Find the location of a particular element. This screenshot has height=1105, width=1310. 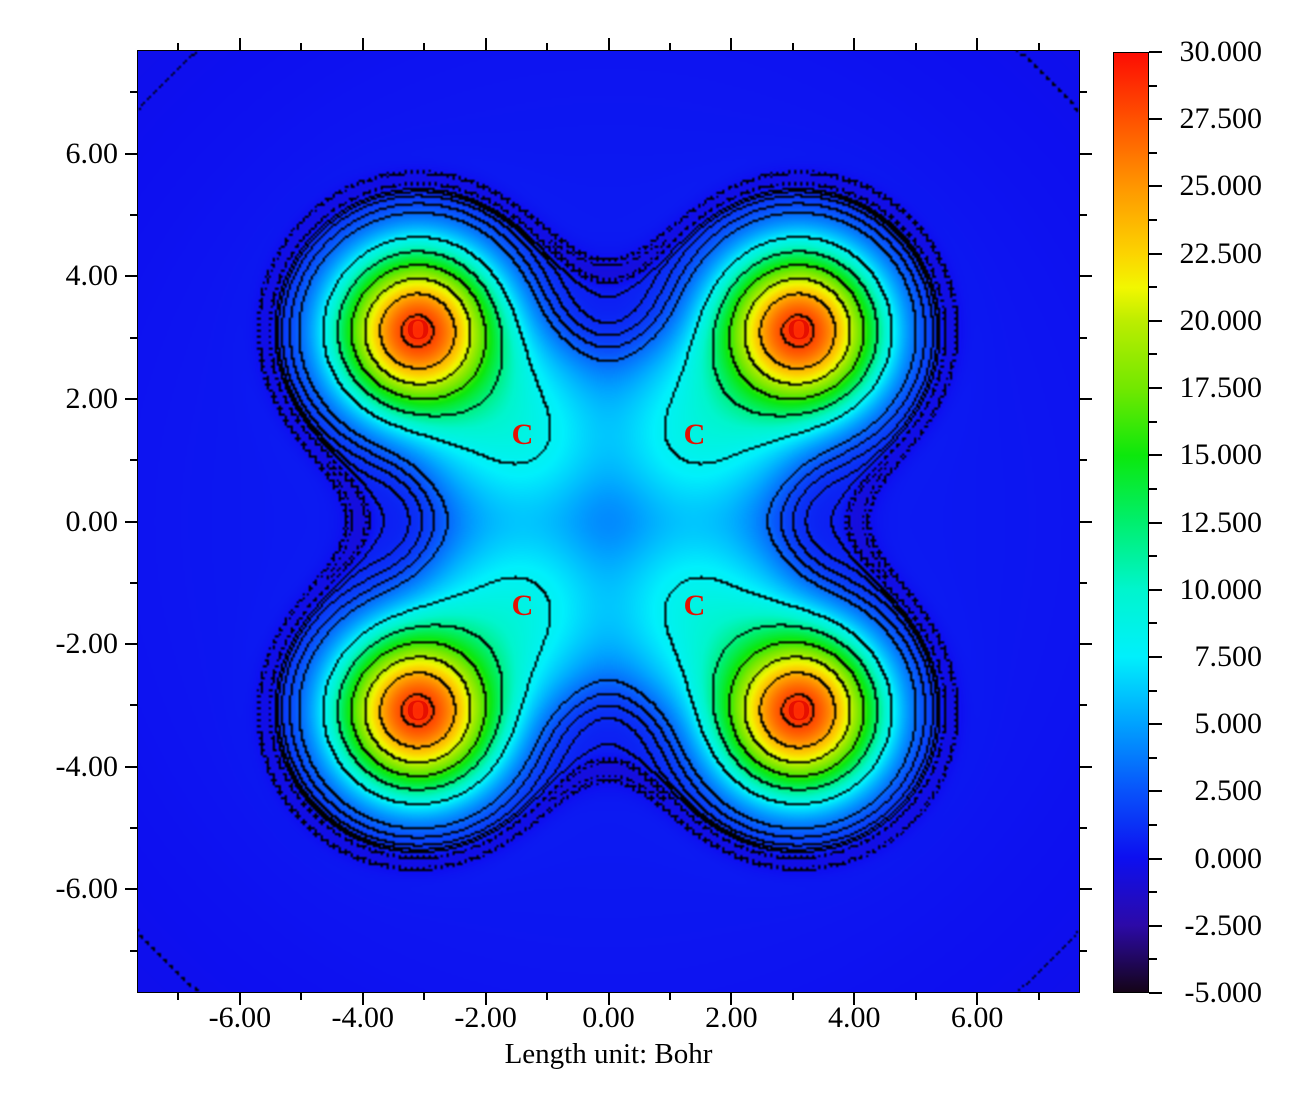

colorbar-tick-label: 5.000 is located at coordinates (1228, 724).